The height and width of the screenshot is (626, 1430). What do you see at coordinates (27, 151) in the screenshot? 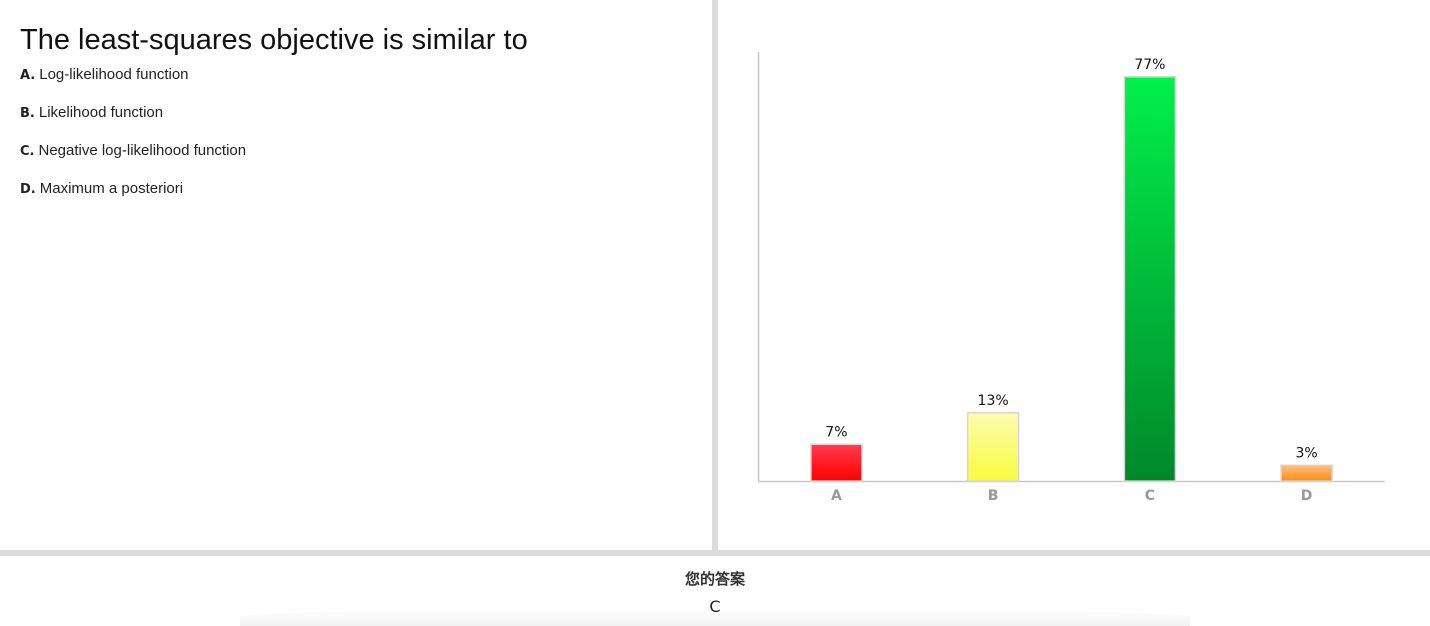
I see `option-letter: C.` at bounding box center [27, 151].